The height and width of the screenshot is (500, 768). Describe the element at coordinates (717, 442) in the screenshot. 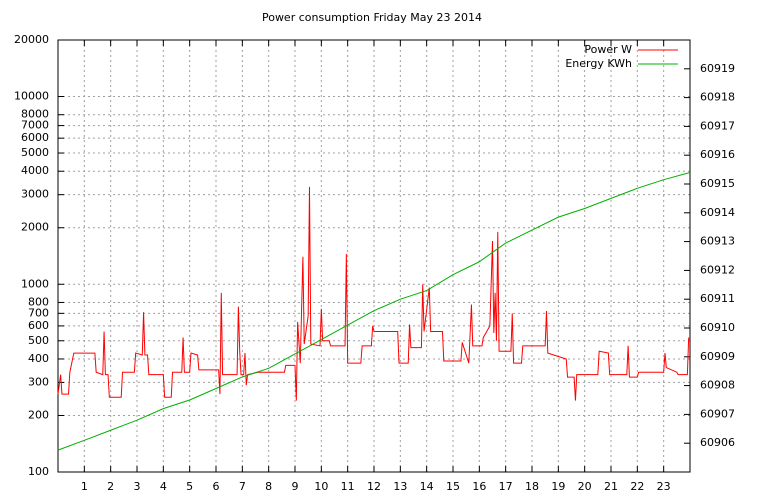

I see `y2-tick-label: 60906` at that location.